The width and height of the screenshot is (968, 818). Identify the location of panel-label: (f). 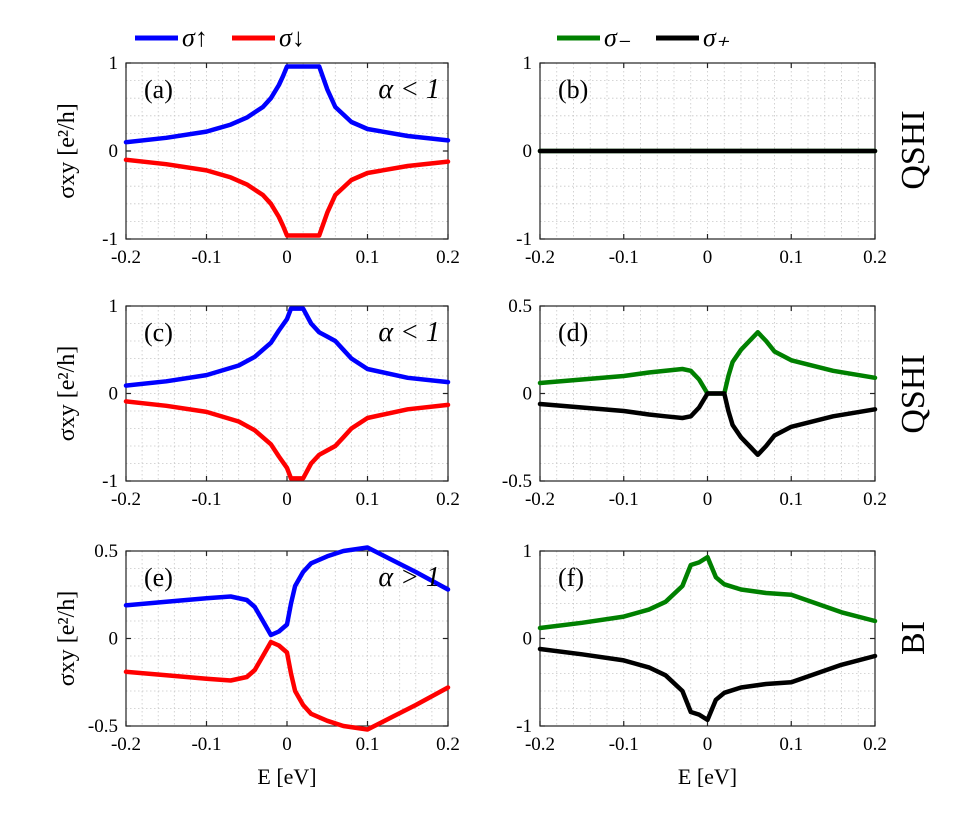
(571, 577).